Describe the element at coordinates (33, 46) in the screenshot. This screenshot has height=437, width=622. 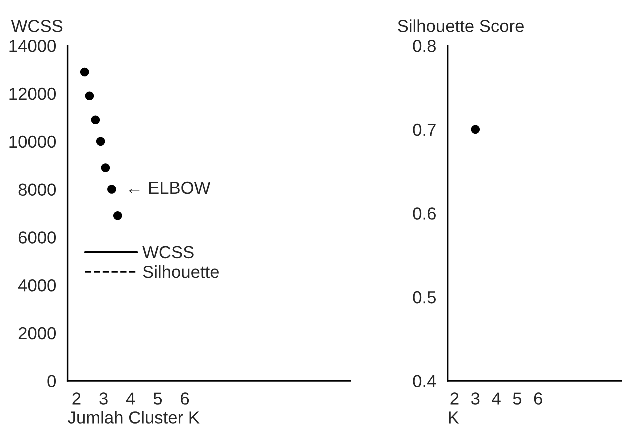
I see `y-tick-label: 14000` at that location.